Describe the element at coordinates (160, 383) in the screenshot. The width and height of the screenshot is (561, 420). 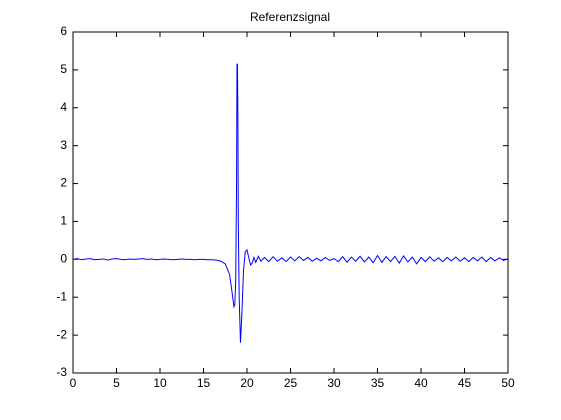
I see `x-tick-label: 10` at that location.